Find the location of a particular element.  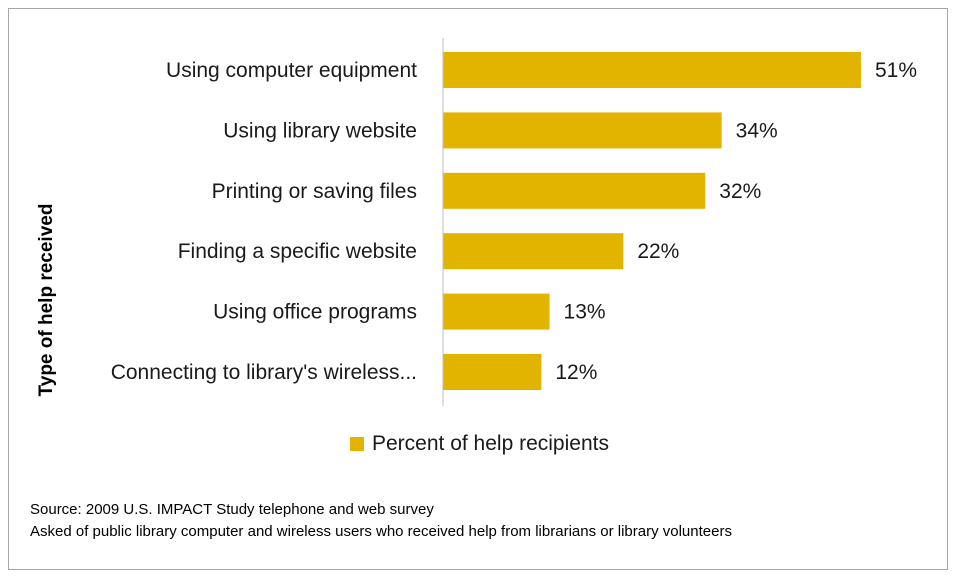

legend: Percent of help recipients is located at coordinates (479, 444).